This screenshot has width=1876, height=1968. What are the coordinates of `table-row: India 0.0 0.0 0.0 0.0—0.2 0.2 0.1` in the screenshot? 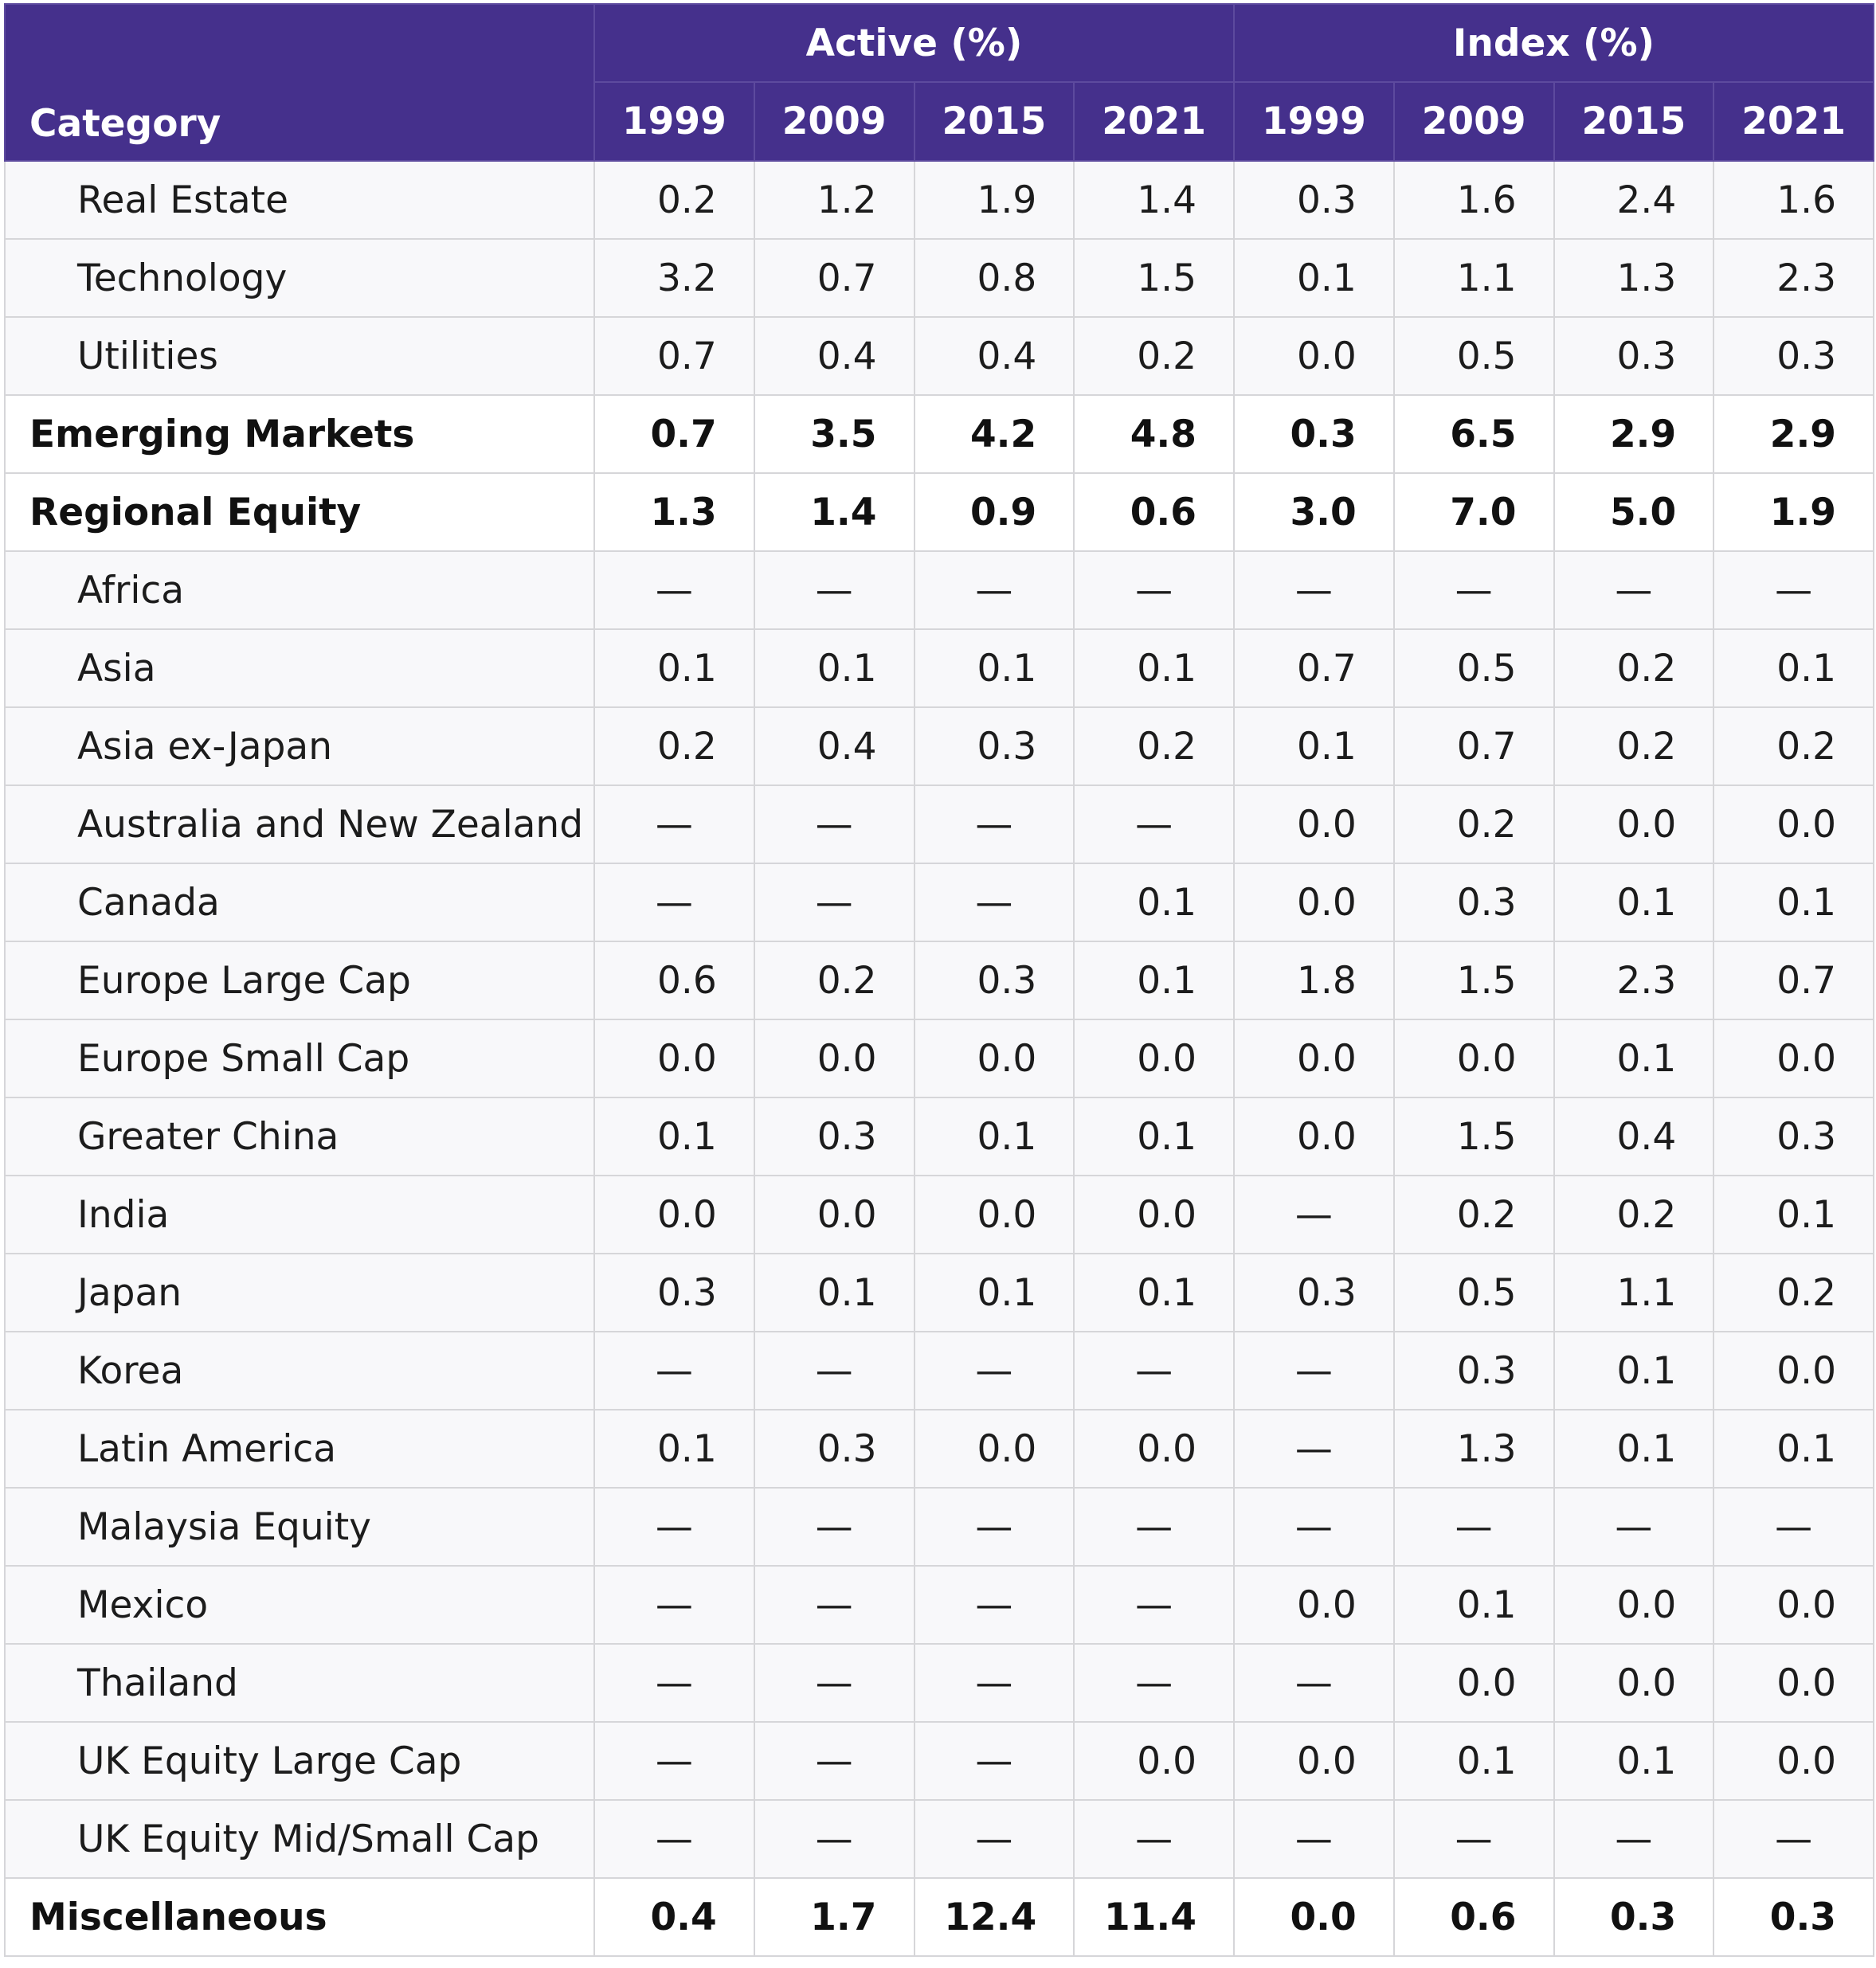 It's located at (939, 1215).